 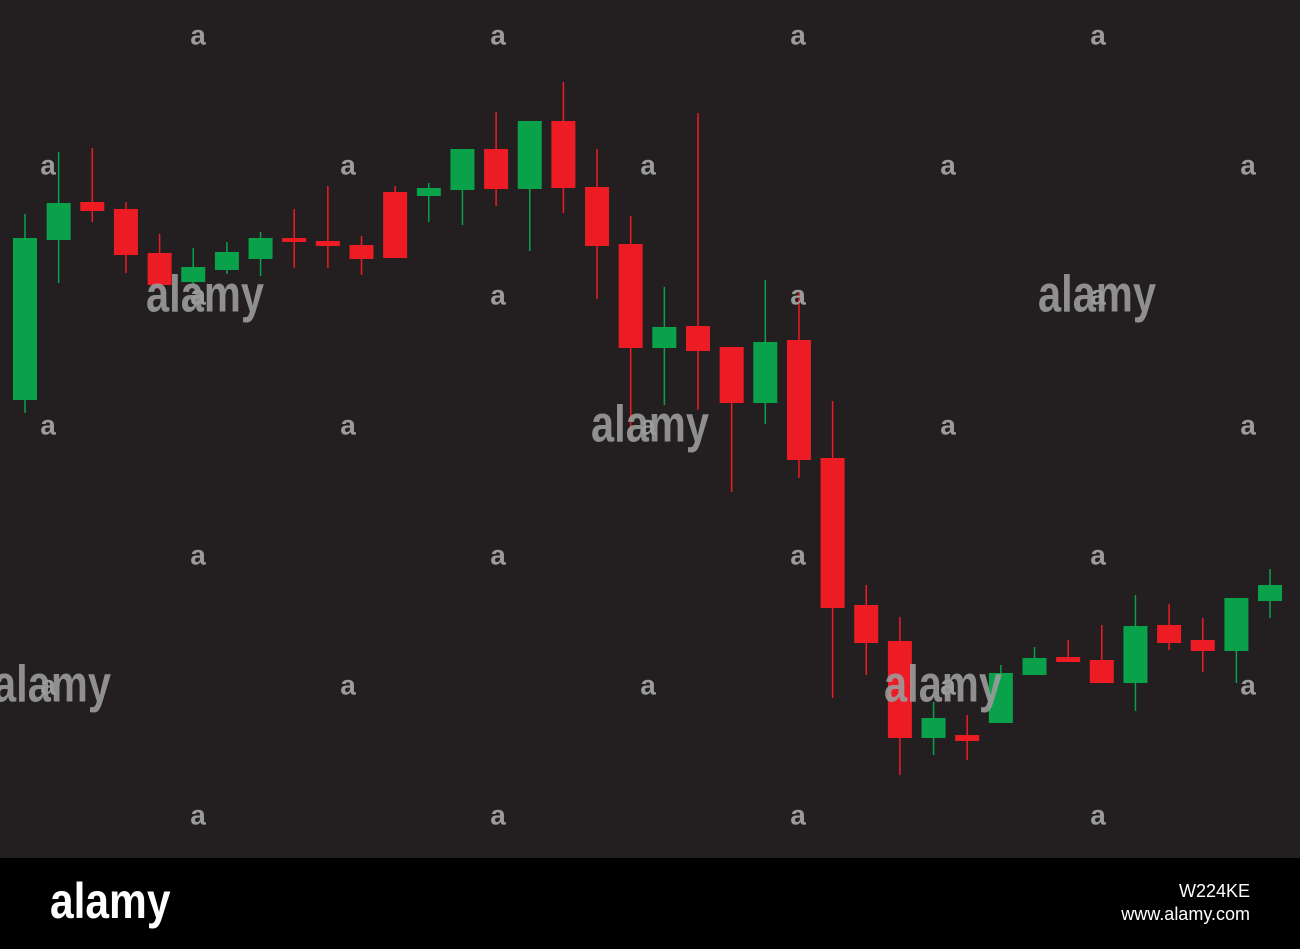 What do you see at coordinates (110, 901) in the screenshot?
I see `footer-logo: alamy` at bounding box center [110, 901].